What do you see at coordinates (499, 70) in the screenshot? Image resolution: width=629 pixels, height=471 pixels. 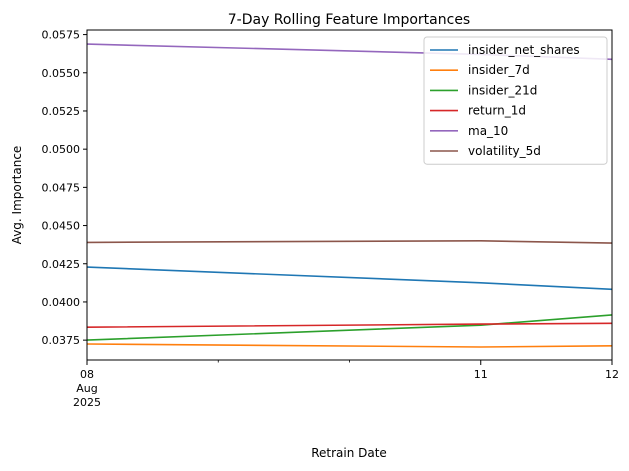 I see `legend-label-insider_7d: insider_7d` at bounding box center [499, 70].